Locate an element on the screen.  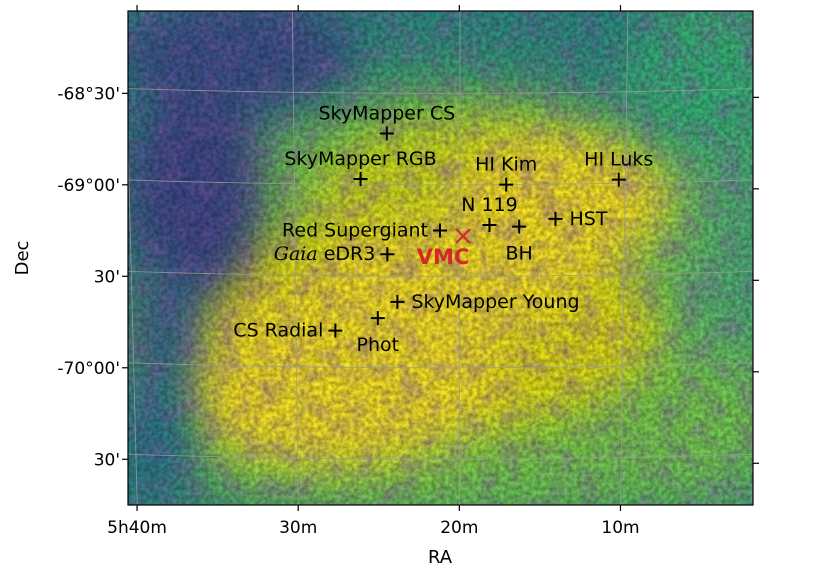
y-tick-label-0: -68°30' is located at coordinates (88, 94).